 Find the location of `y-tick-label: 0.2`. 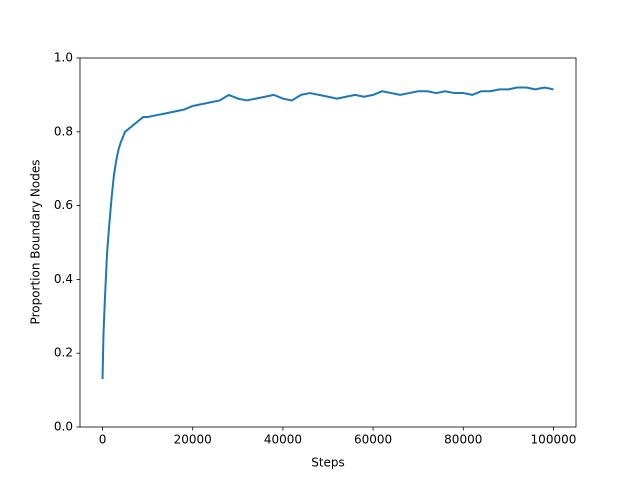

y-tick-label: 0.2 is located at coordinates (63, 353).